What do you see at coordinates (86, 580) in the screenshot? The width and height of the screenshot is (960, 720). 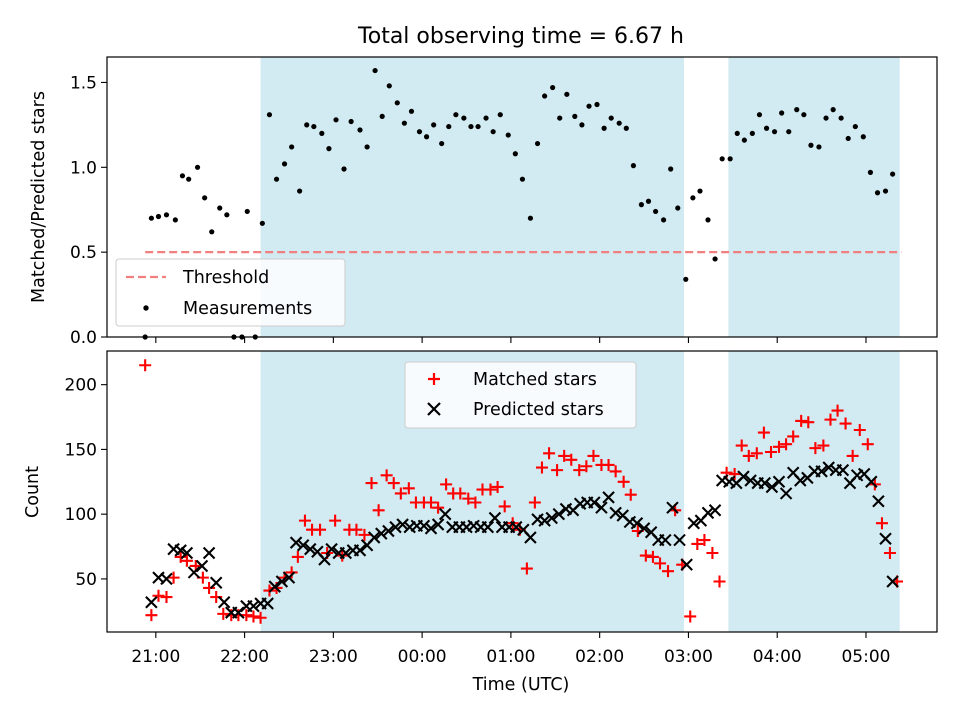 I see `count-y-tick-label: 50` at bounding box center [86, 580].